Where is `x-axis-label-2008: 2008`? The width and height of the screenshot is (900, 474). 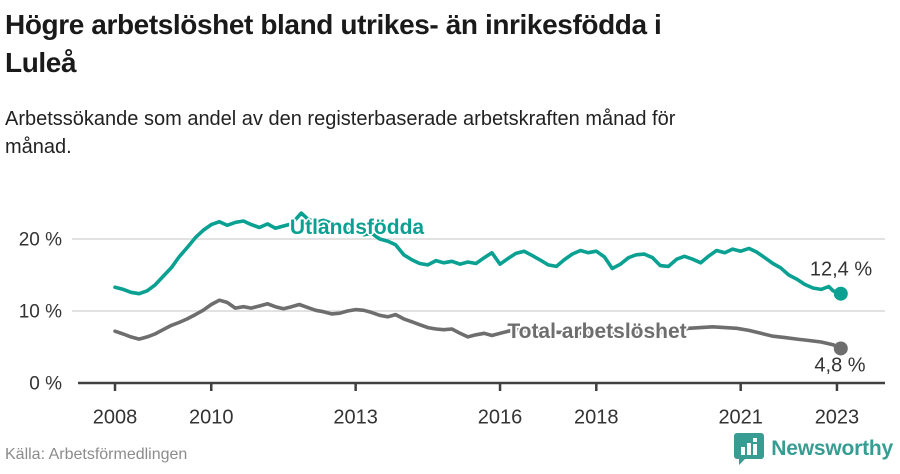 x-axis-label-2008: 2008 is located at coordinates (115, 417).